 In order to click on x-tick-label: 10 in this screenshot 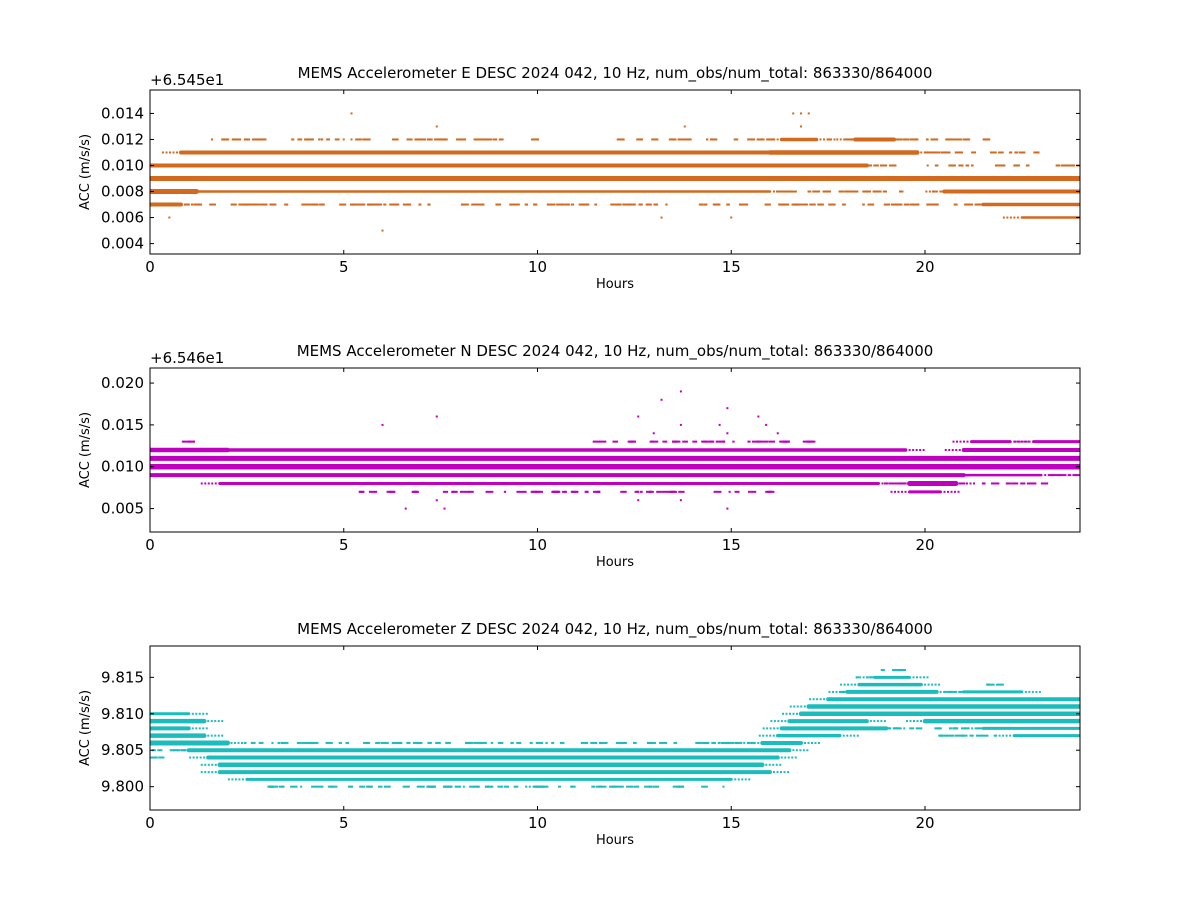, I will do `click(537, 545)`.